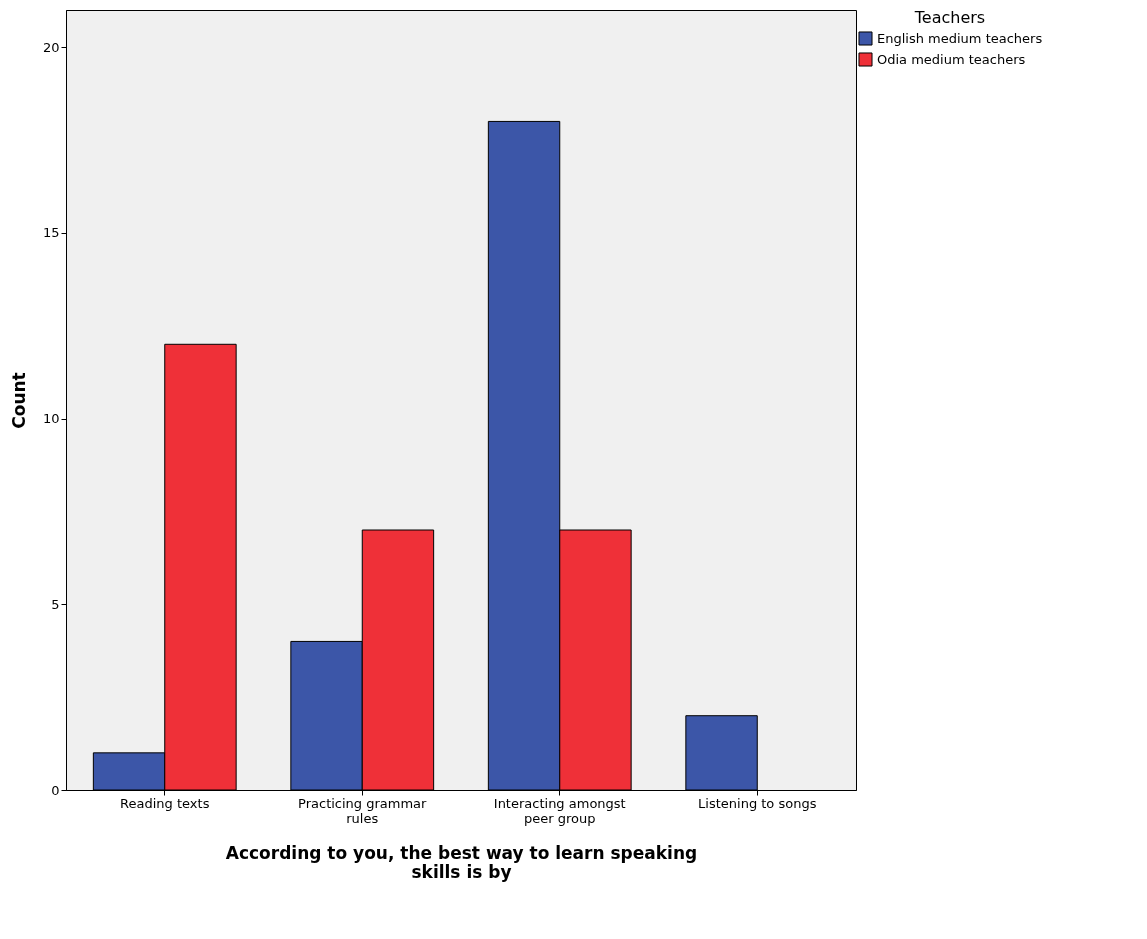 This screenshot has height=939, width=1147. Describe the element at coordinates (559, 810) in the screenshot. I see `x-tick-label: Interacting amongst peer group` at that location.